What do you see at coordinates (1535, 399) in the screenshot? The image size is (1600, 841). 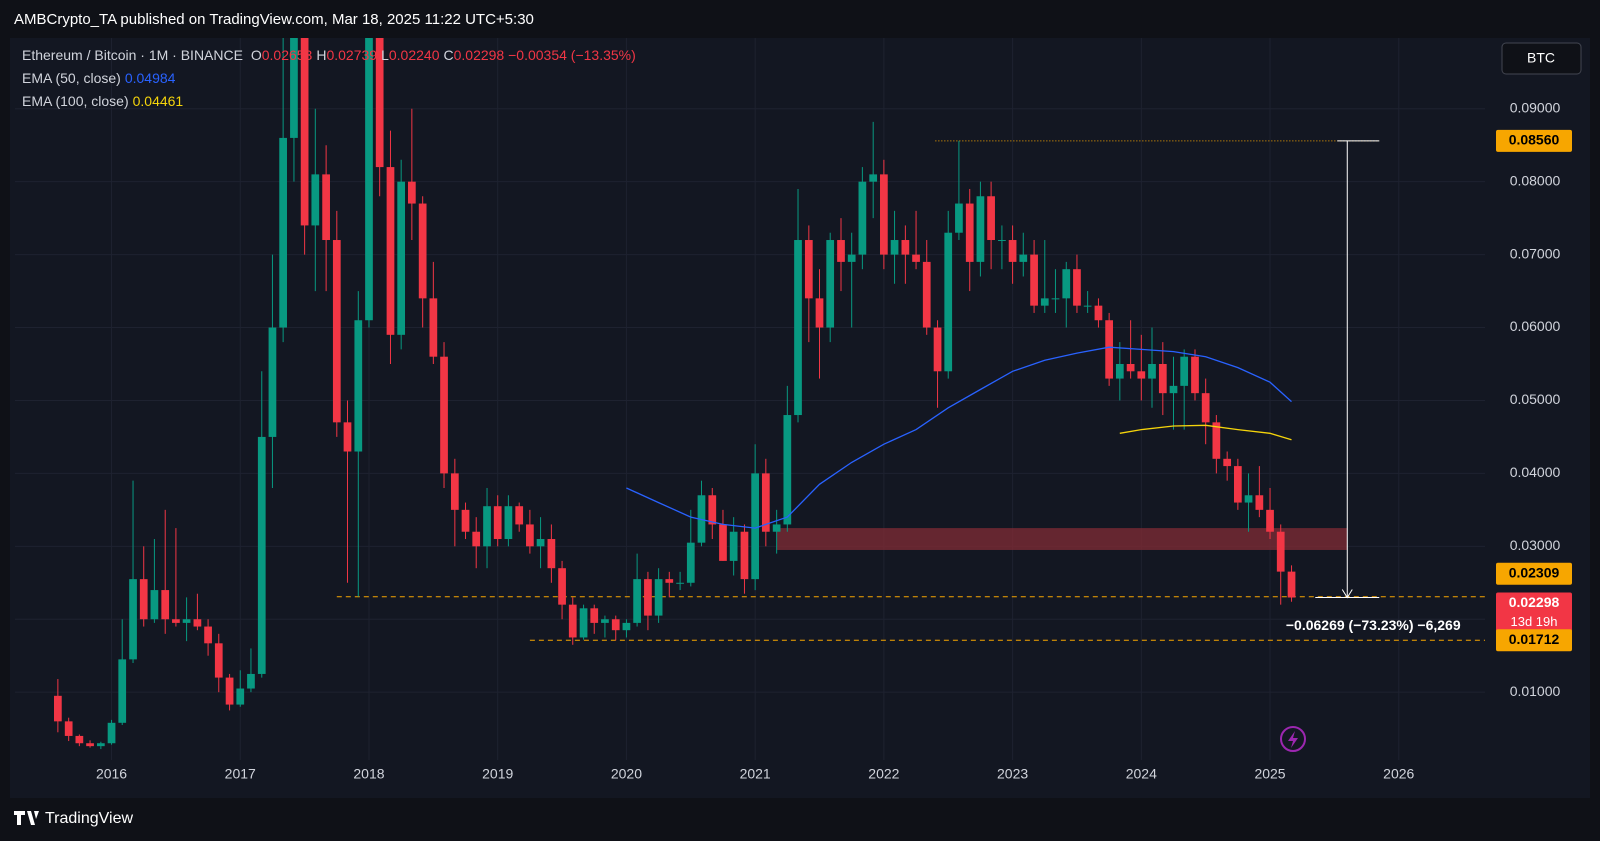 I see `y-tick-label: 0.05000` at bounding box center [1535, 399].